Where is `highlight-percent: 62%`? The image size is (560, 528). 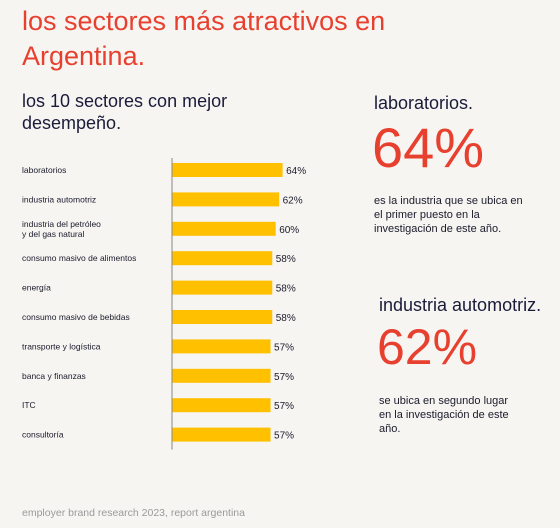
highlight-percent: 62% is located at coordinates (427, 347).